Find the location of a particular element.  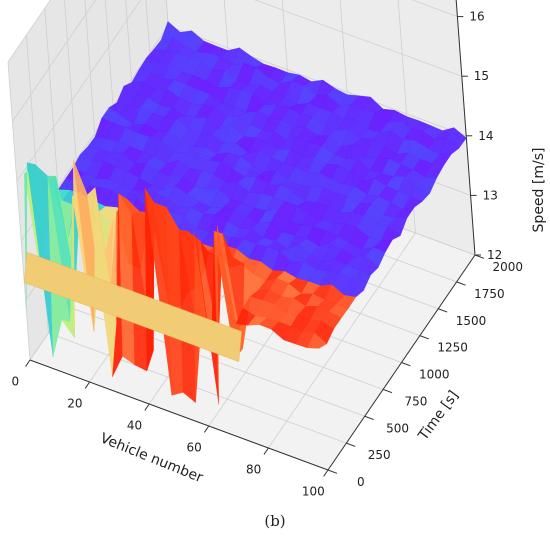

y-tick-label: 1250 is located at coordinates (452, 348).